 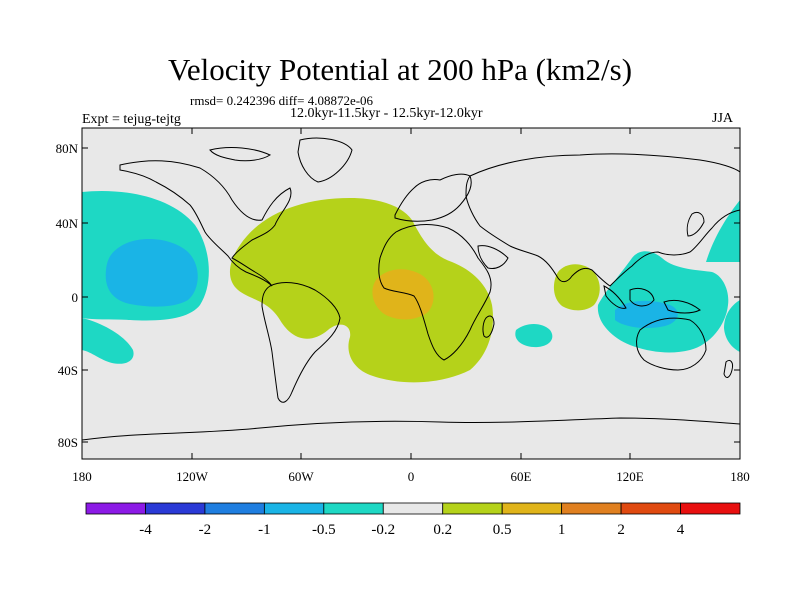 I want to click on asia-coastline, so click(x=602, y=220).